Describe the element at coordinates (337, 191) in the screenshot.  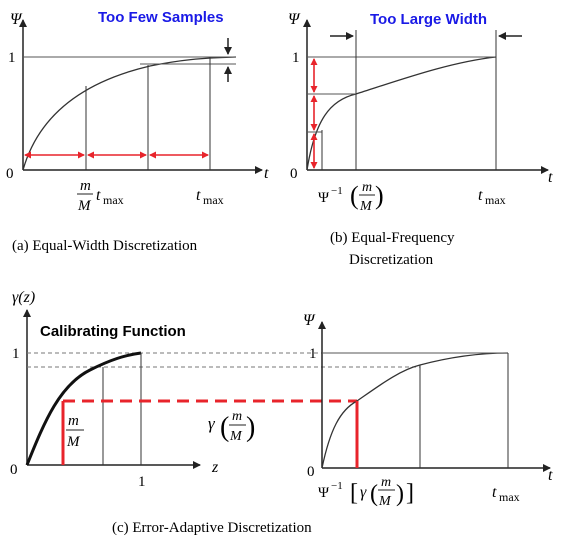
I see `panel-b-tick-psi-exp: −1` at that location.